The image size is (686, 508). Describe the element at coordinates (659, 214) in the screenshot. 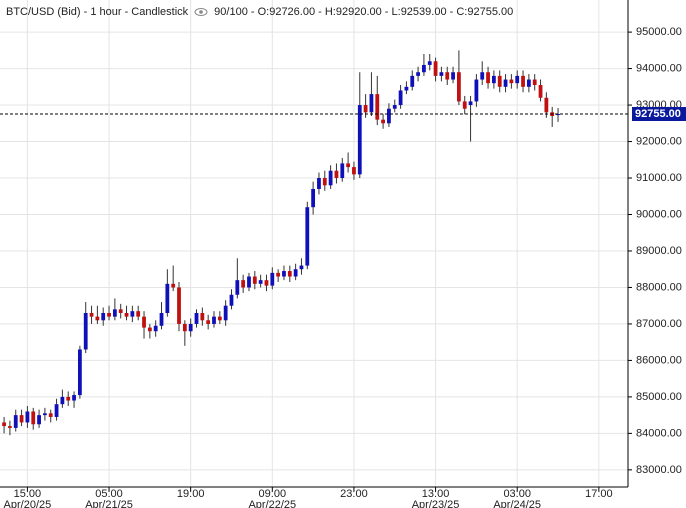

I see `y-tick-label: 90000.00` at that location.